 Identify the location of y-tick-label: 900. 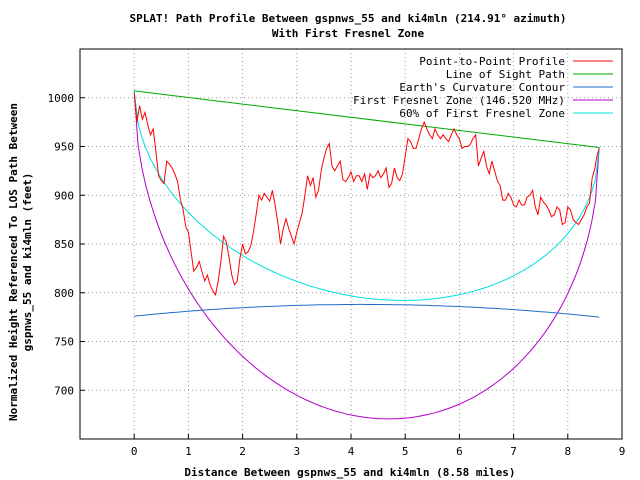
(64, 195).